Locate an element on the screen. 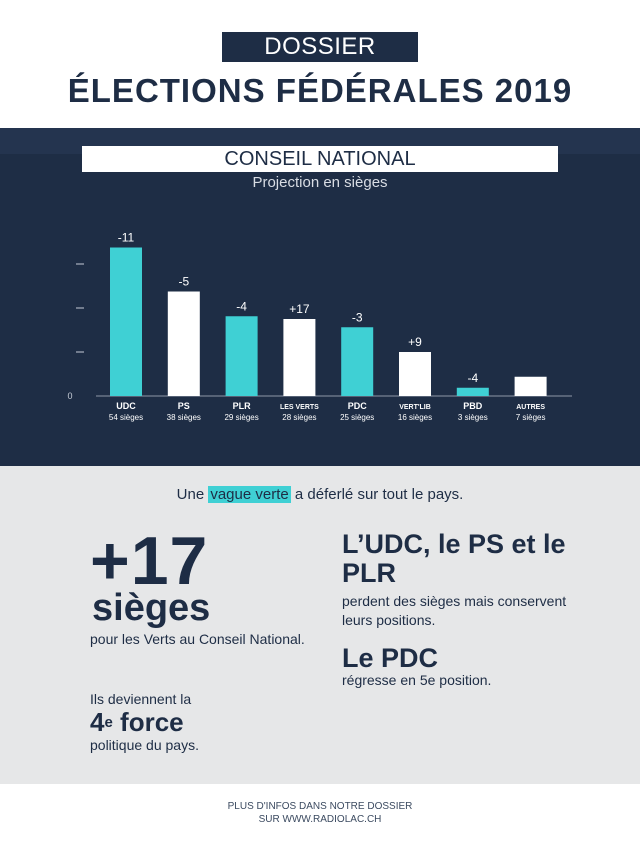 The width and height of the screenshot is (640, 842). pdc-text: régresse en 5e position. is located at coordinates (417, 680).